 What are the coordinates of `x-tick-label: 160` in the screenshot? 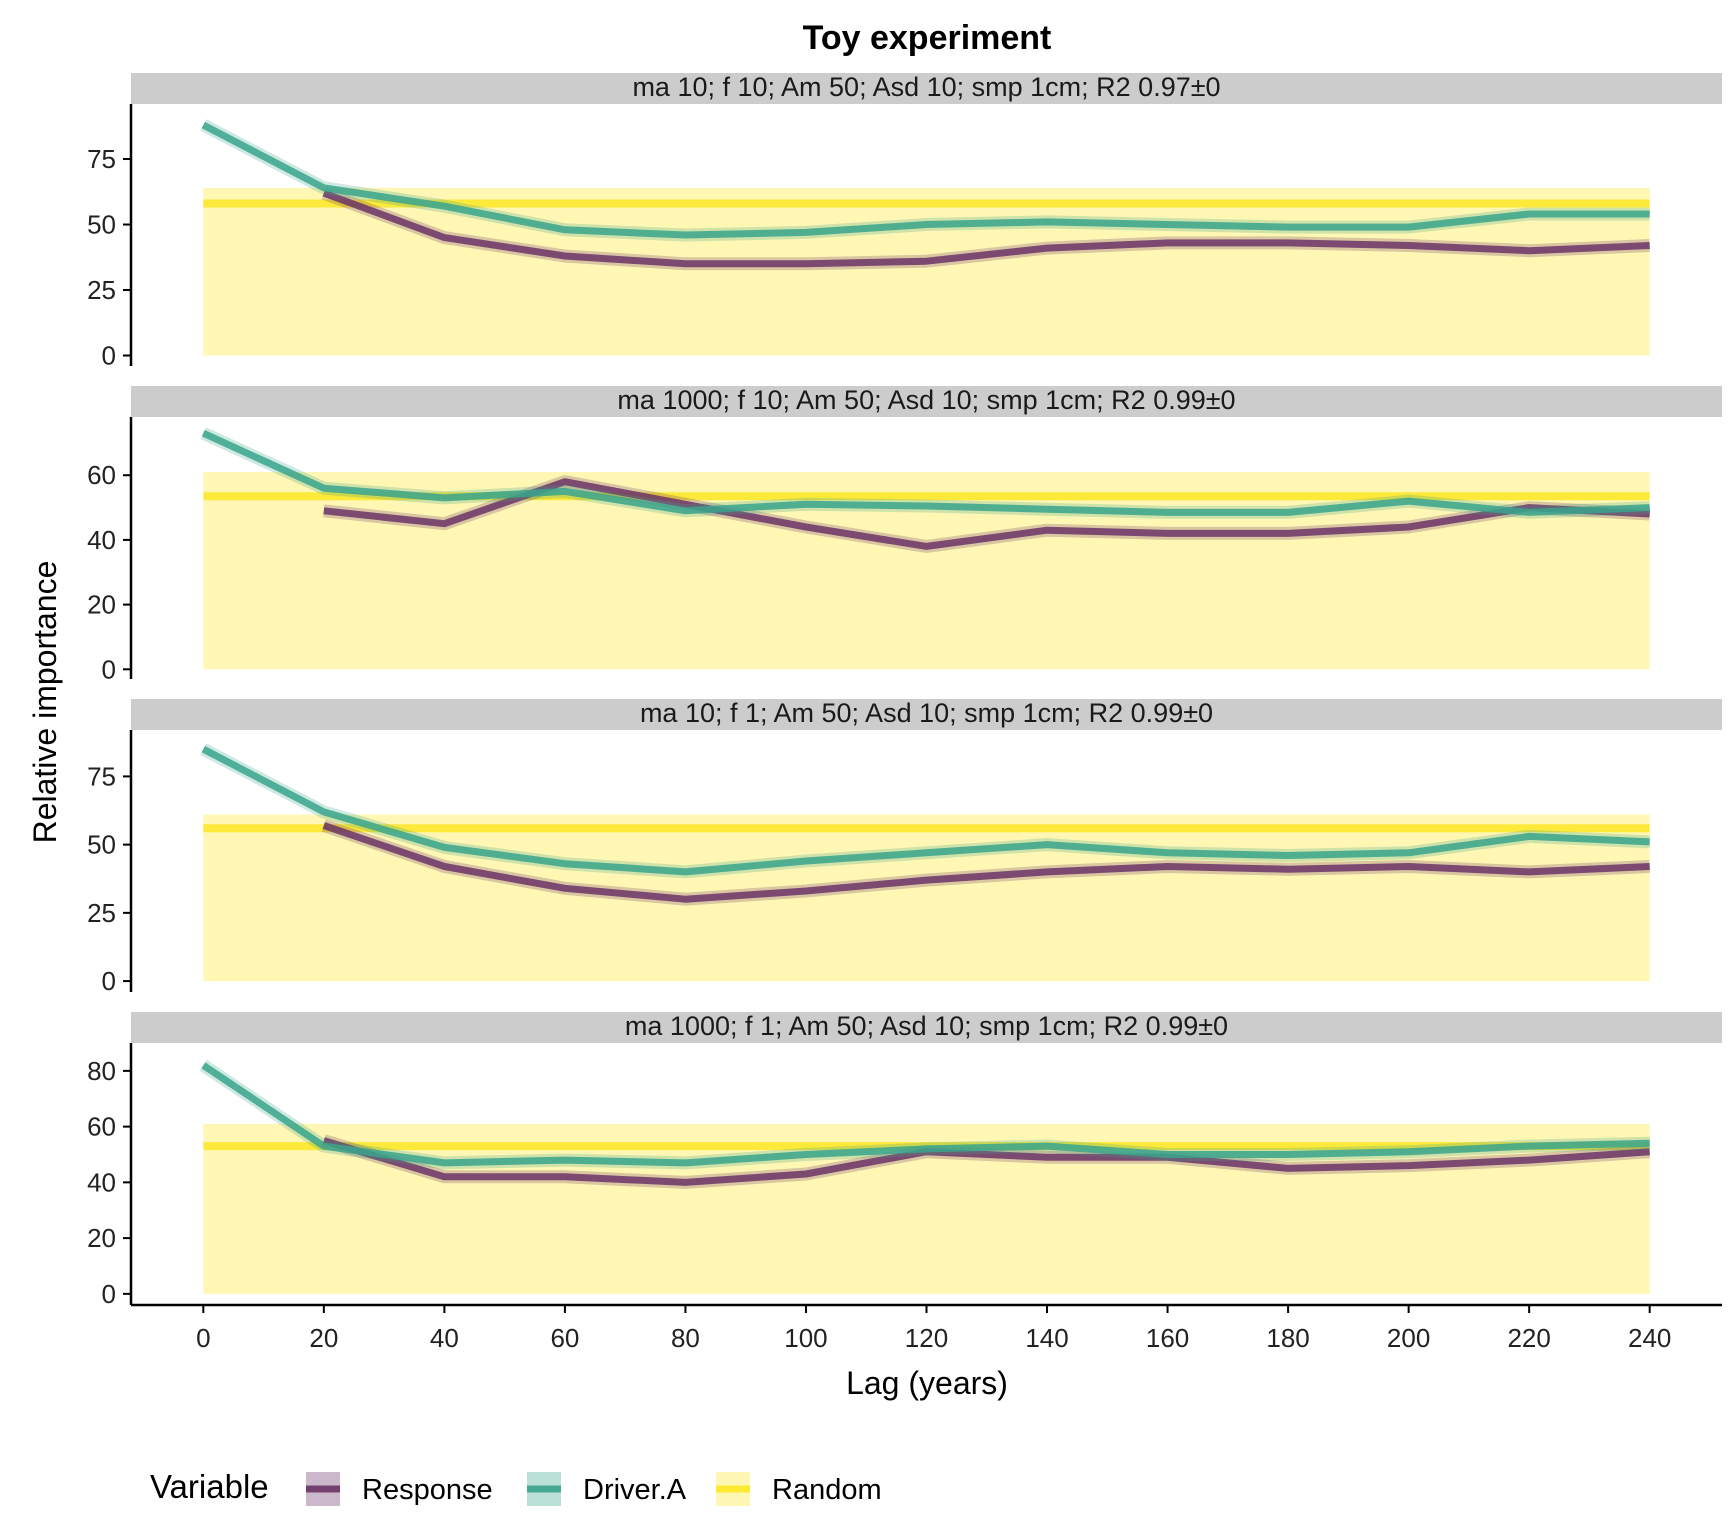 It's located at (1167, 1338).